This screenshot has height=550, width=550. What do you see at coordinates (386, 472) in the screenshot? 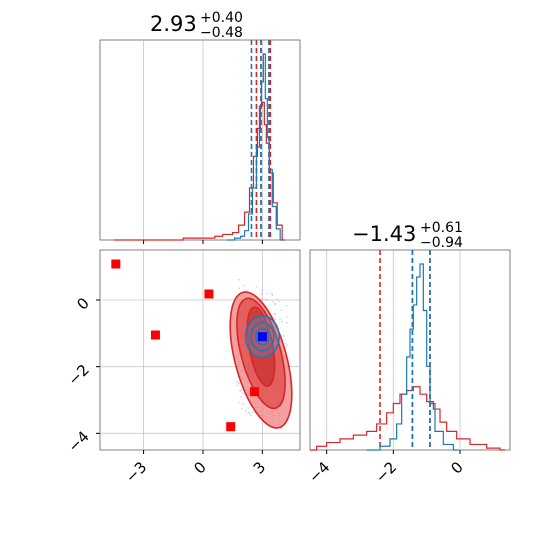
I see `x-tick-label: −2` at bounding box center [386, 472].